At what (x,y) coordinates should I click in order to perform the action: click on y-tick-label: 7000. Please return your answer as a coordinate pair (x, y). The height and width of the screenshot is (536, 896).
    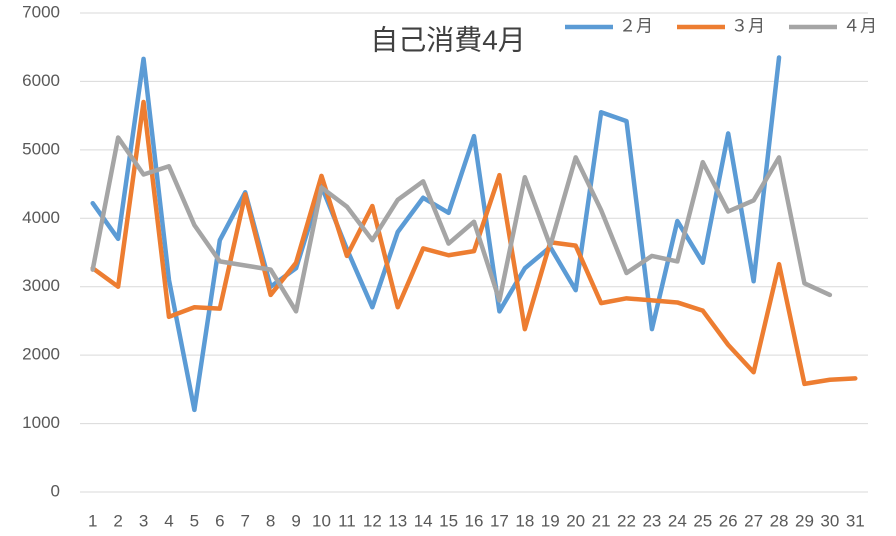
    Looking at the image, I should click on (41, 11).